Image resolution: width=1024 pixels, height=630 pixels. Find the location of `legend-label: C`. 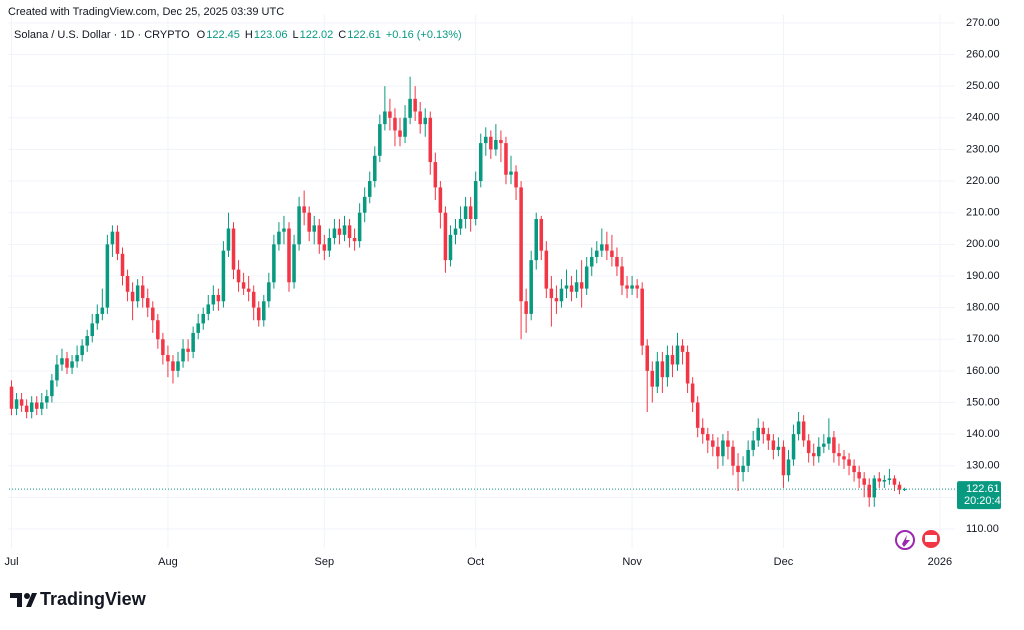

legend-label: C is located at coordinates (342, 35).